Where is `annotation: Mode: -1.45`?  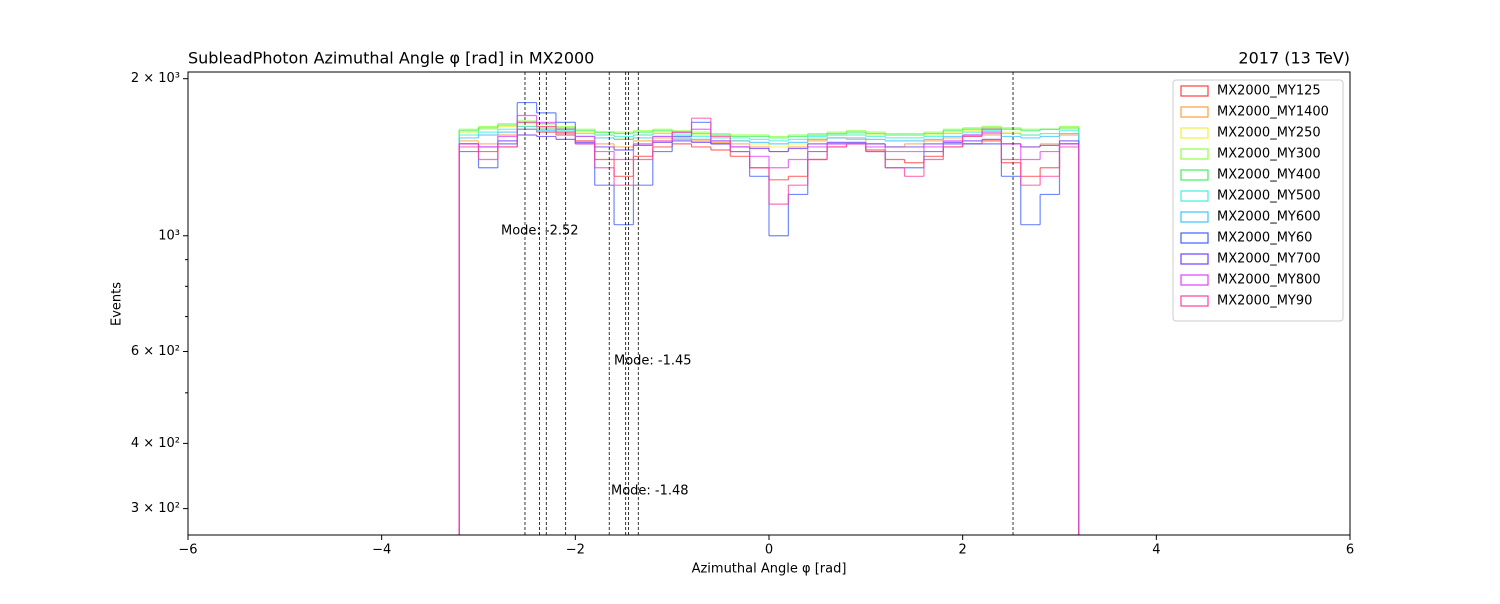
annotation: Mode: -1.45 is located at coordinates (653, 361).